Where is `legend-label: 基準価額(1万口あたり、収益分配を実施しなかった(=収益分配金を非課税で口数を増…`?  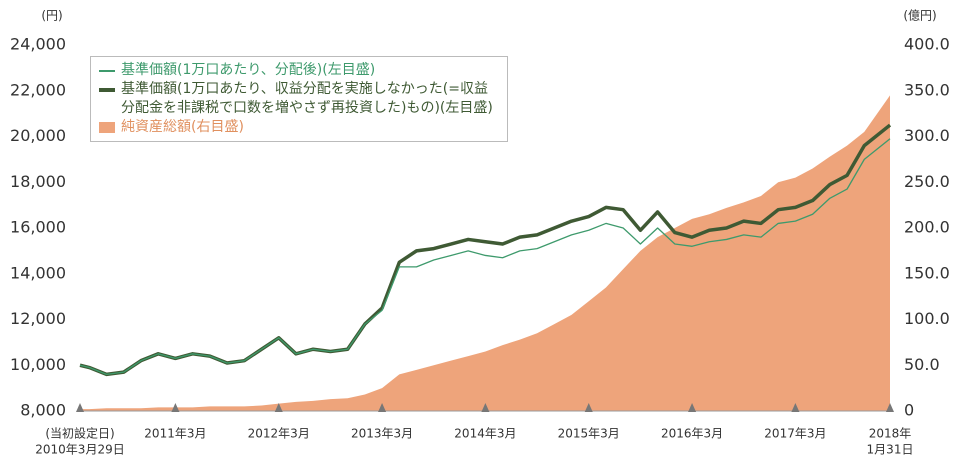
legend-label: 基準価額(1万口あたり、収益分配を実施しなかった(=収益分配金を非課税で口数を増… is located at coordinates (307, 98).